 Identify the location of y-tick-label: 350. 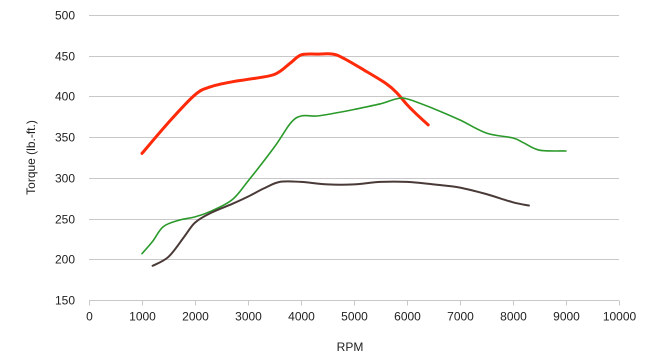
(65, 138).